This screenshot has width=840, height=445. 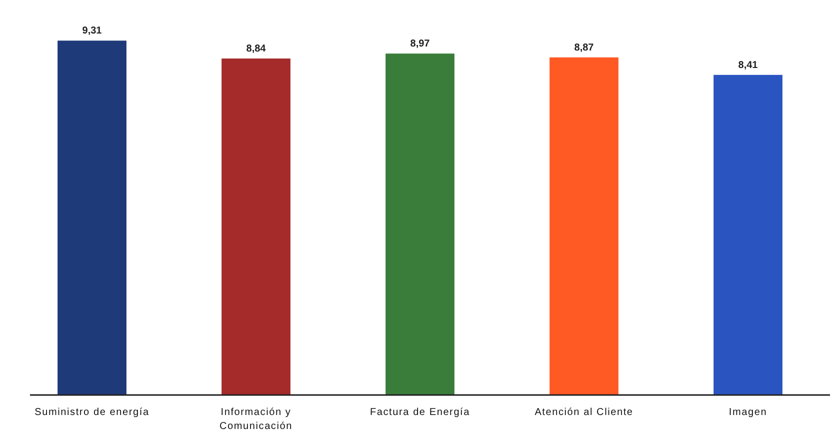 What do you see at coordinates (256, 49) in the screenshot?
I see `data-label: 8,84` at bounding box center [256, 49].